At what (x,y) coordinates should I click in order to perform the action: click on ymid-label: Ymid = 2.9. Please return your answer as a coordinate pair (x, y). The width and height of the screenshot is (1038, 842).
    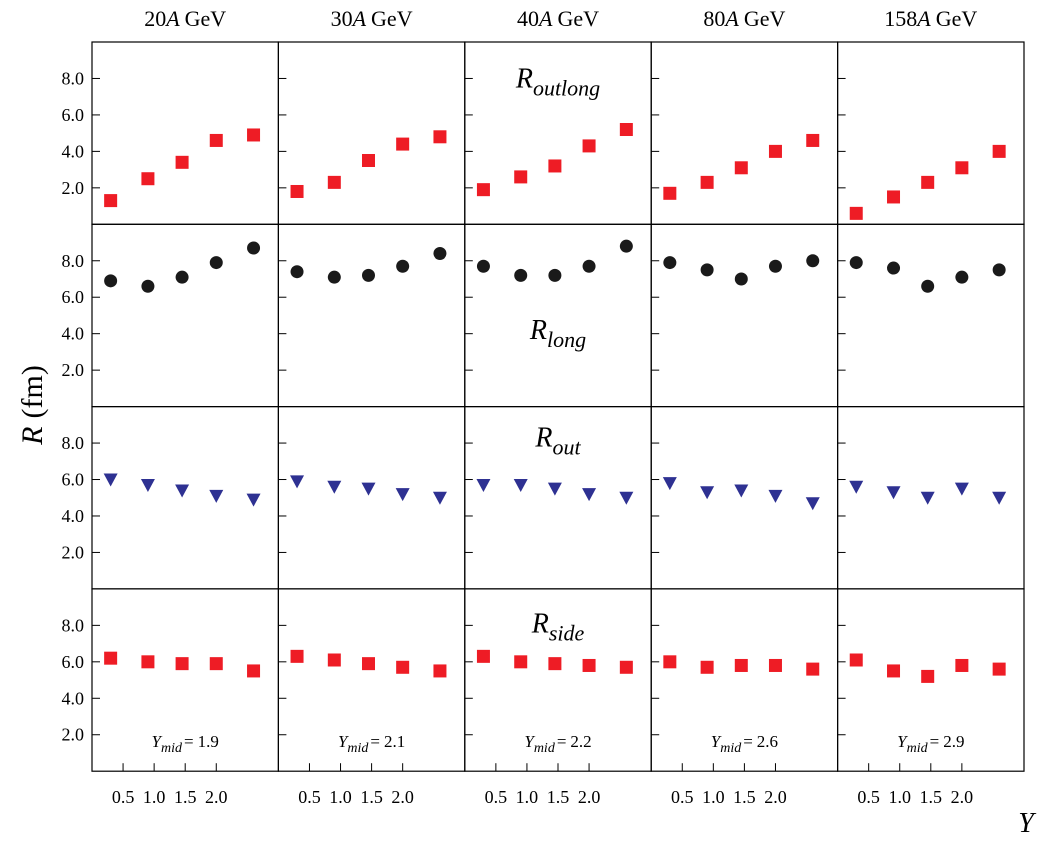
    Looking at the image, I should click on (930, 744).